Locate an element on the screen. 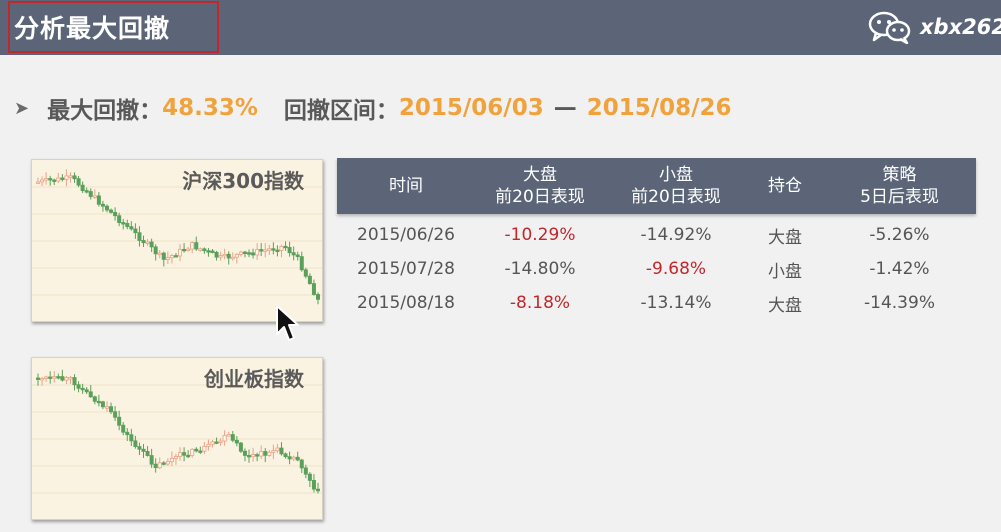 This screenshot has height=532, width=1001. cell-large-cap: -10.29% is located at coordinates (540, 235).